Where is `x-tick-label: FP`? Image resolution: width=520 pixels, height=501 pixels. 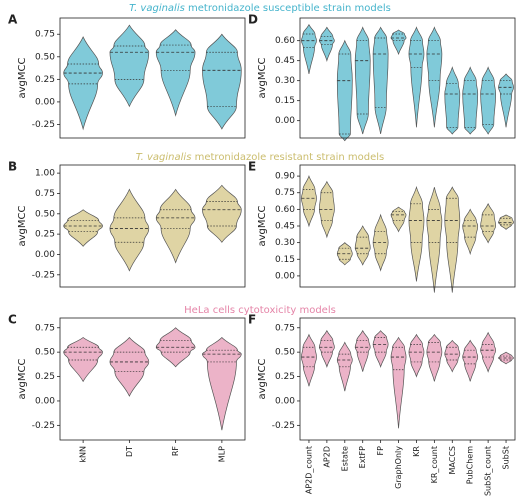
x-tick-label: FP is located at coordinates (380, 451).